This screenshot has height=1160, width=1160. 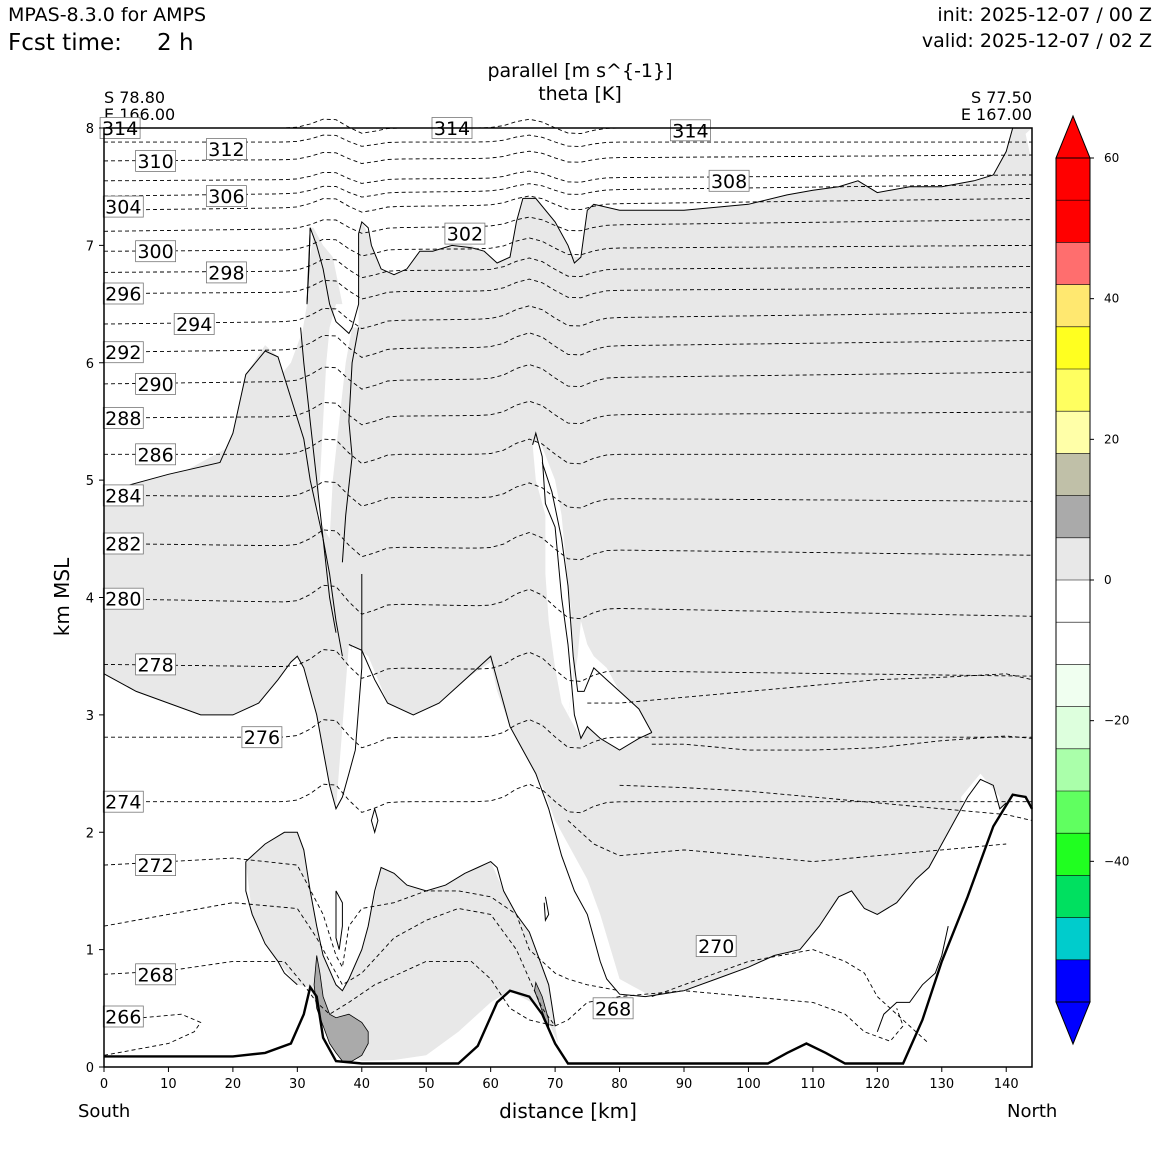 What do you see at coordinates (90, 599) in the screenshot?
I see `y-tick-label-4: 4` at bounding box center [90, 599].